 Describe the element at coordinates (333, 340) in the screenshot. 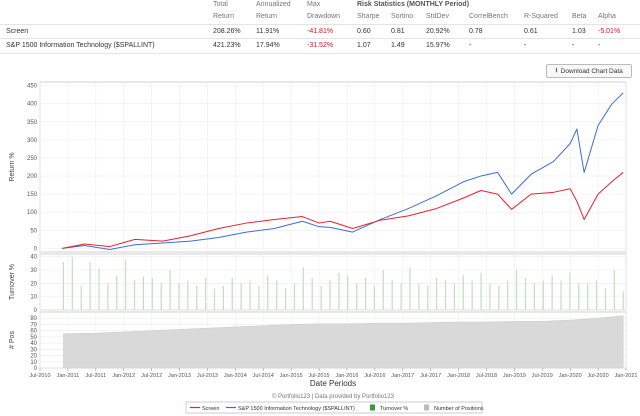

I see `positions-panel` at that location.